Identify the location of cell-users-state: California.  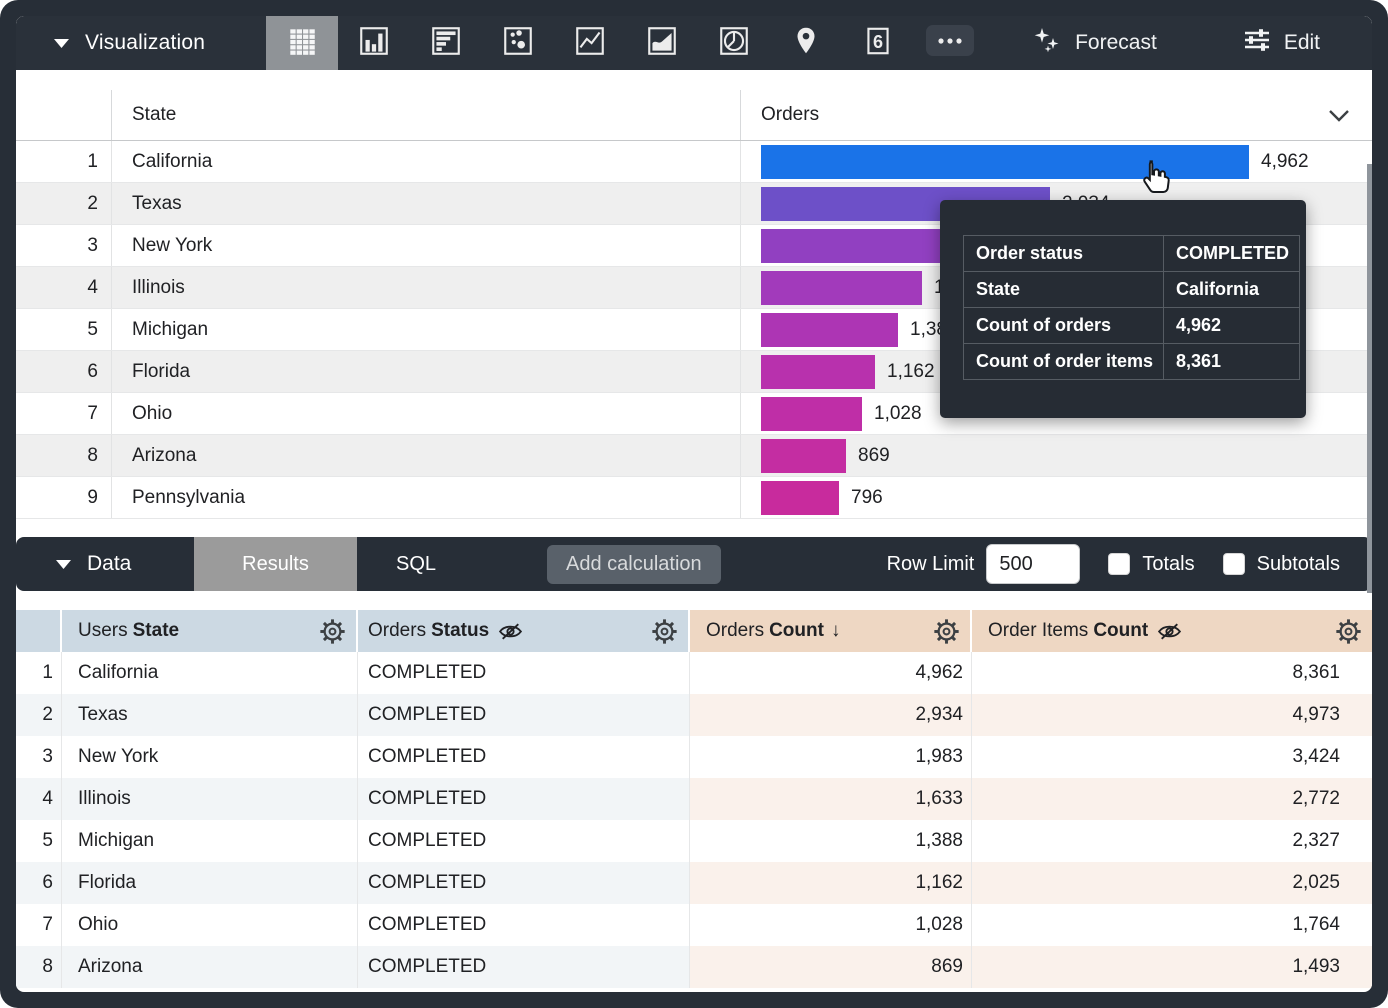
(210, 673).